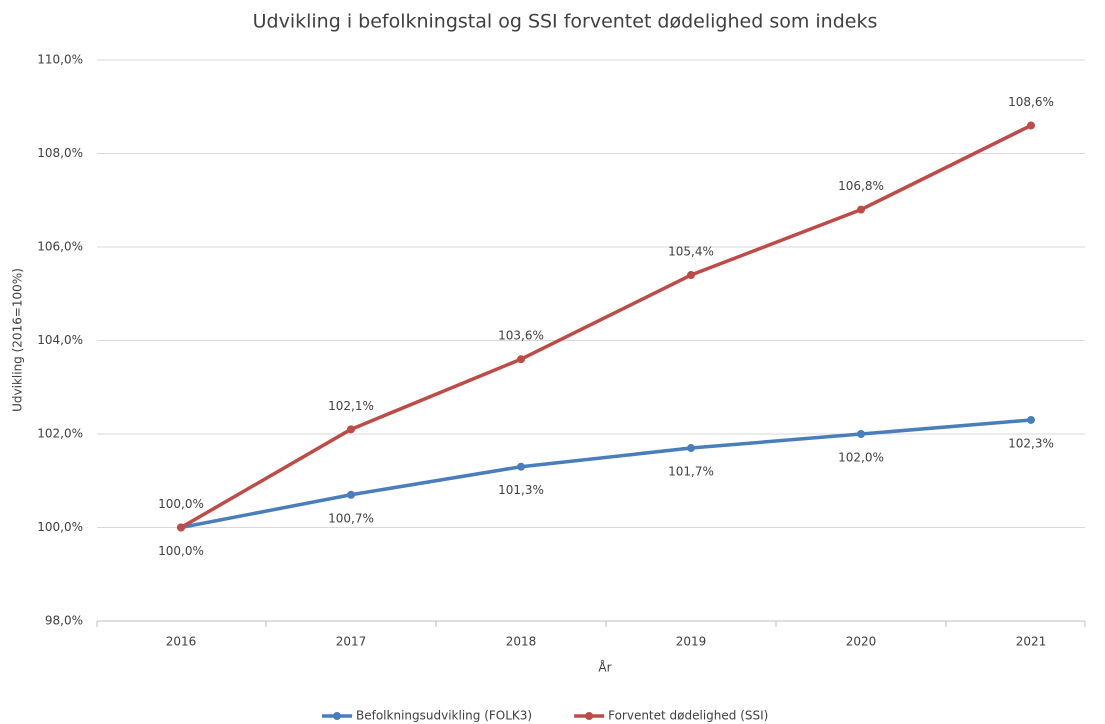 The image size is (1105, 724). What do you see at coordinates (60, 527) in the screenshot?
I see `y-tick-label: 100,0%` at bounding box center [60, 527].